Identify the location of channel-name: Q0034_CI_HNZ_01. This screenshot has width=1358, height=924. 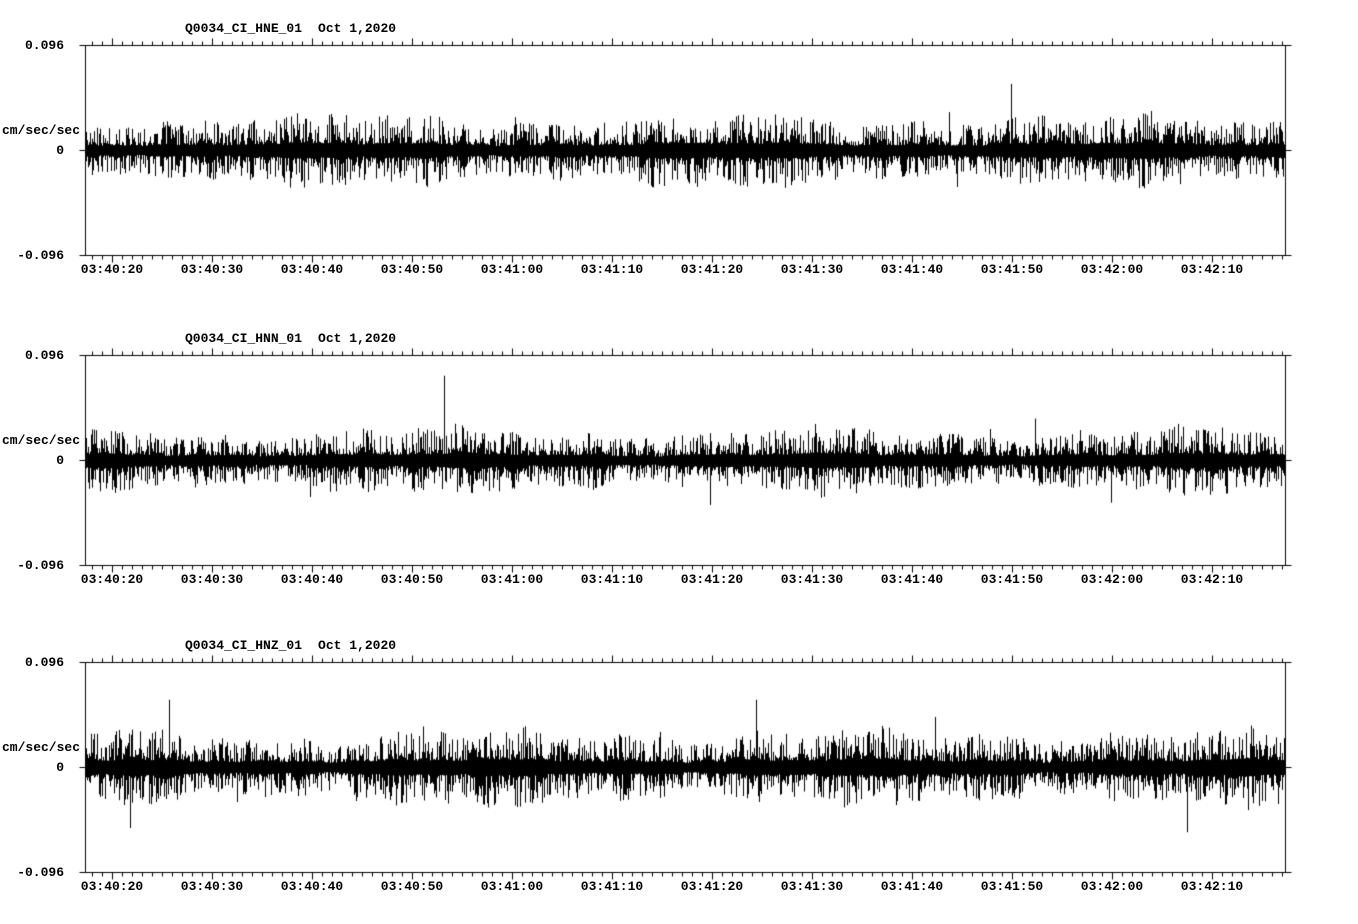
(244, 645).